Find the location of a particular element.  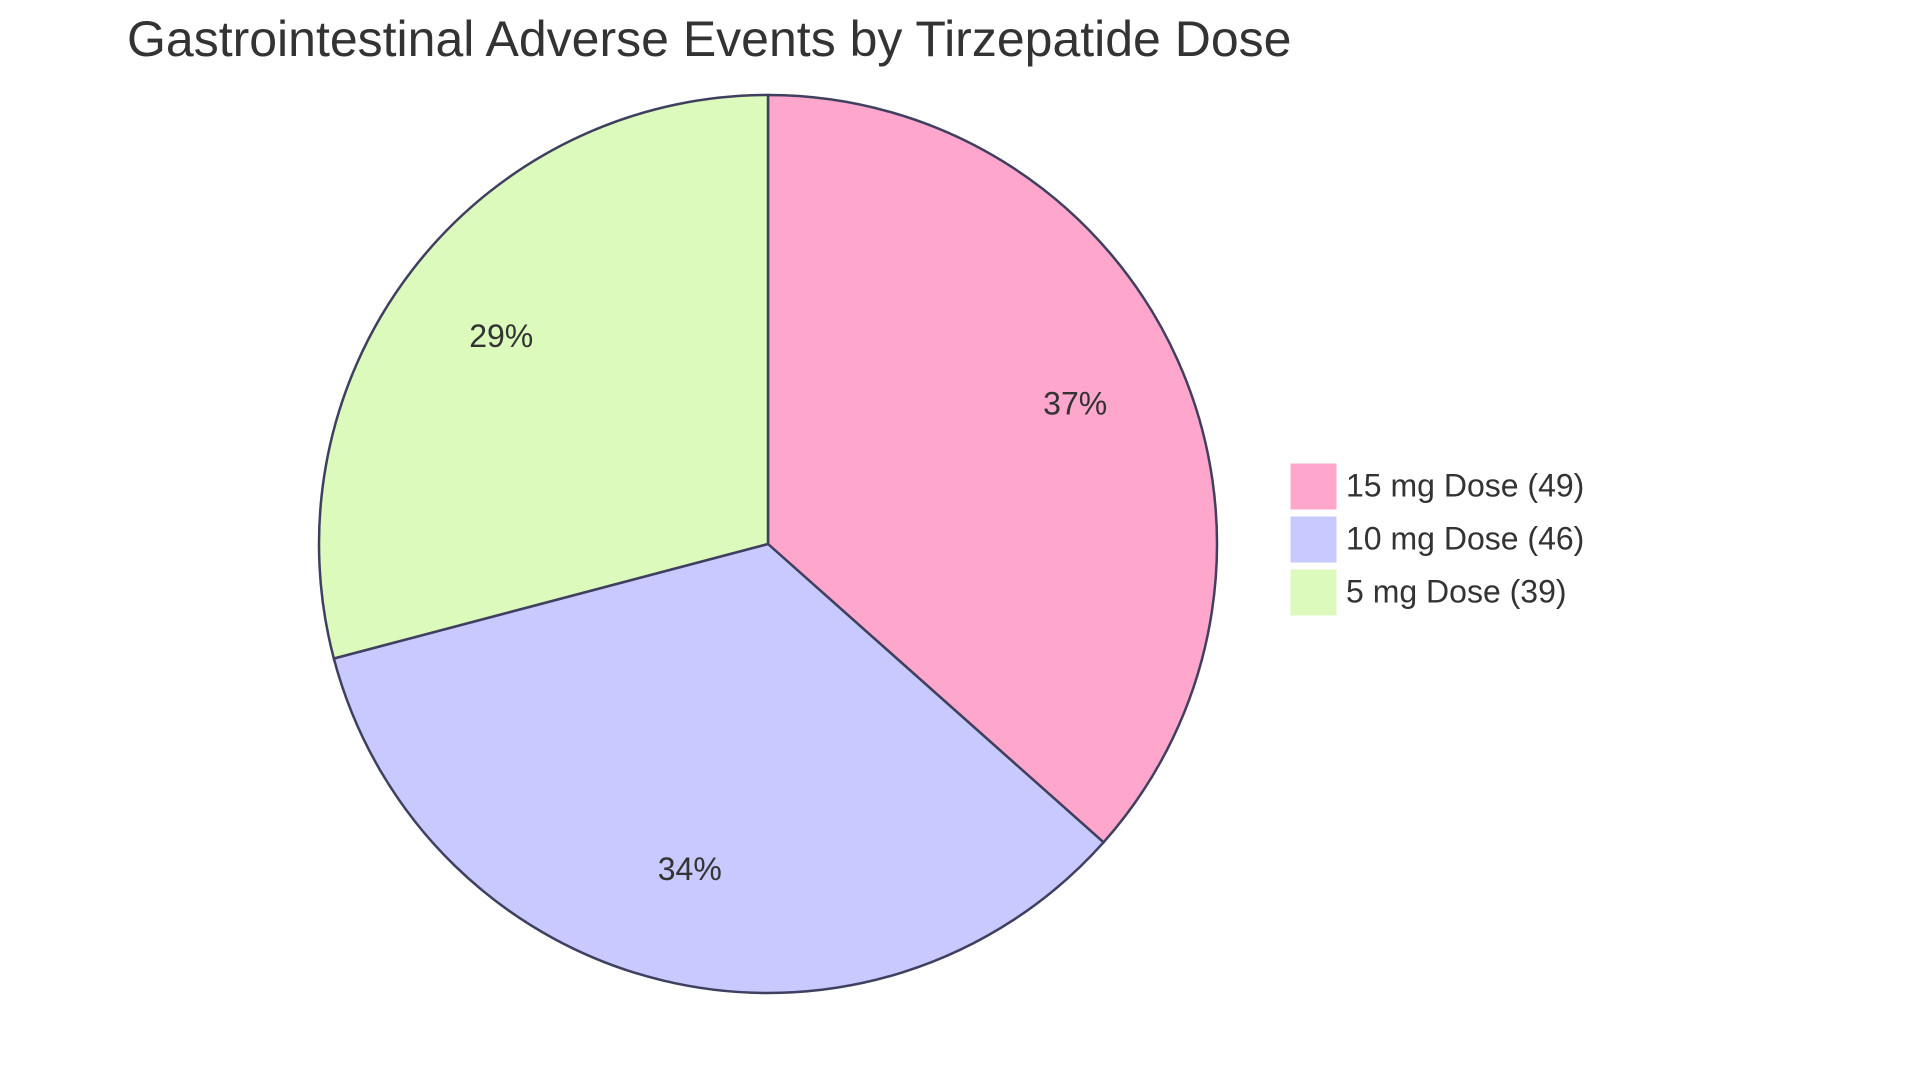

legend-label: 10 mg Dose (46) is located at coordinates (1465, 538).